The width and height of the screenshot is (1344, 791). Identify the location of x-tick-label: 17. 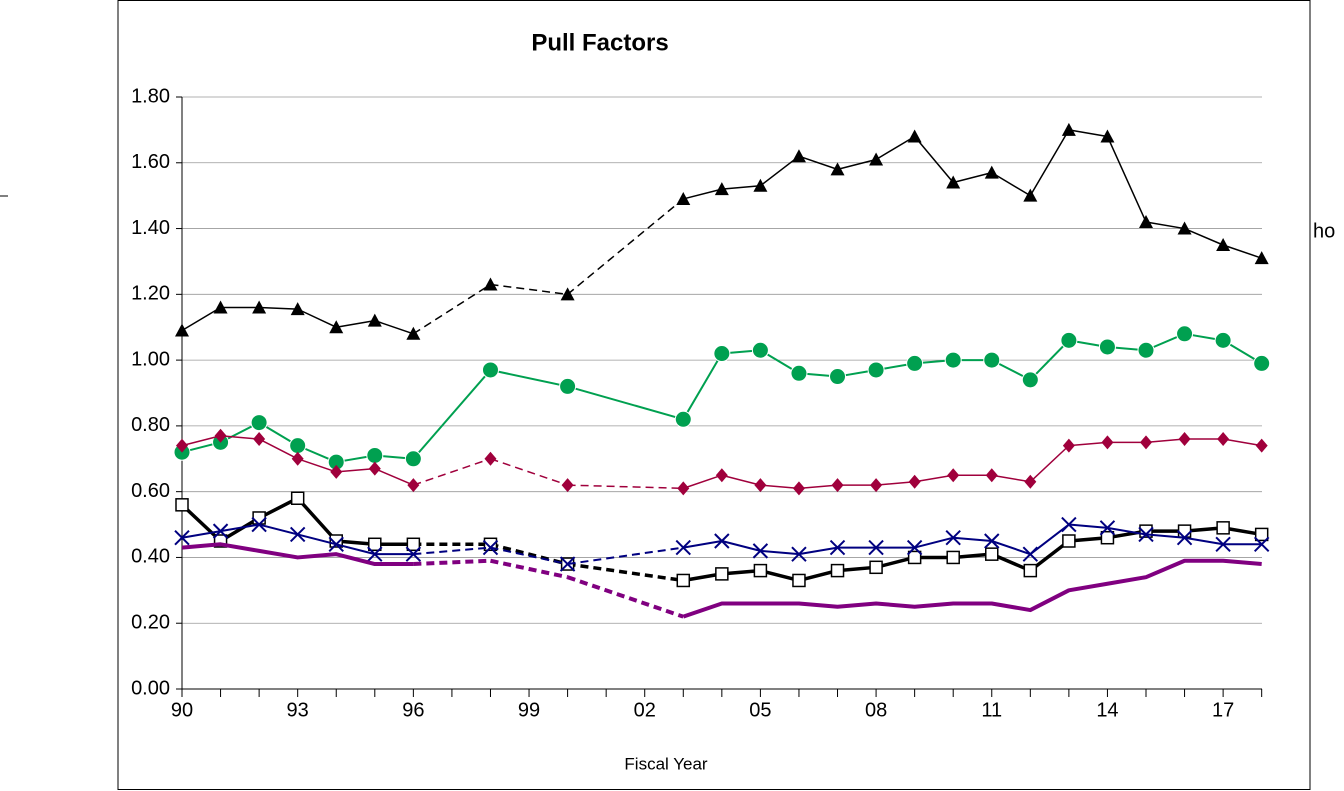
(1223, 710).